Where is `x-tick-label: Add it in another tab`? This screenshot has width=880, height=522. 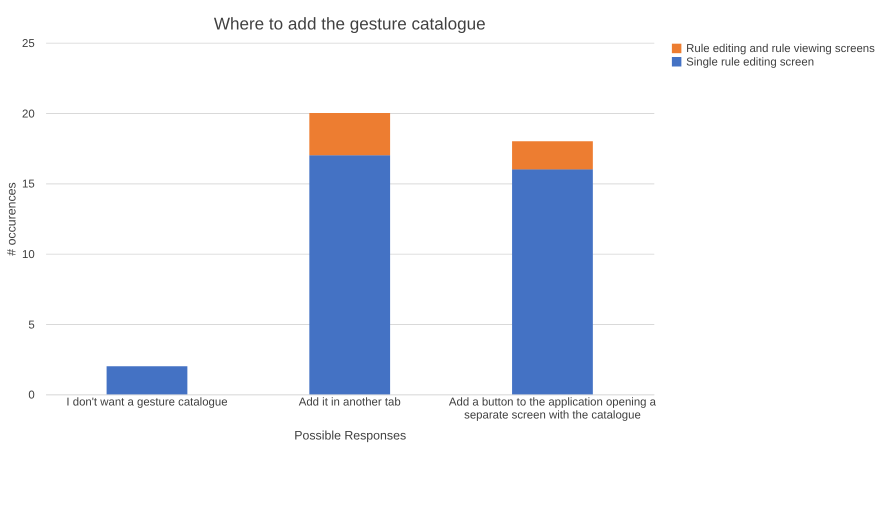
x-tick-label: Add it in another tab is located at coordinates (349, 402).